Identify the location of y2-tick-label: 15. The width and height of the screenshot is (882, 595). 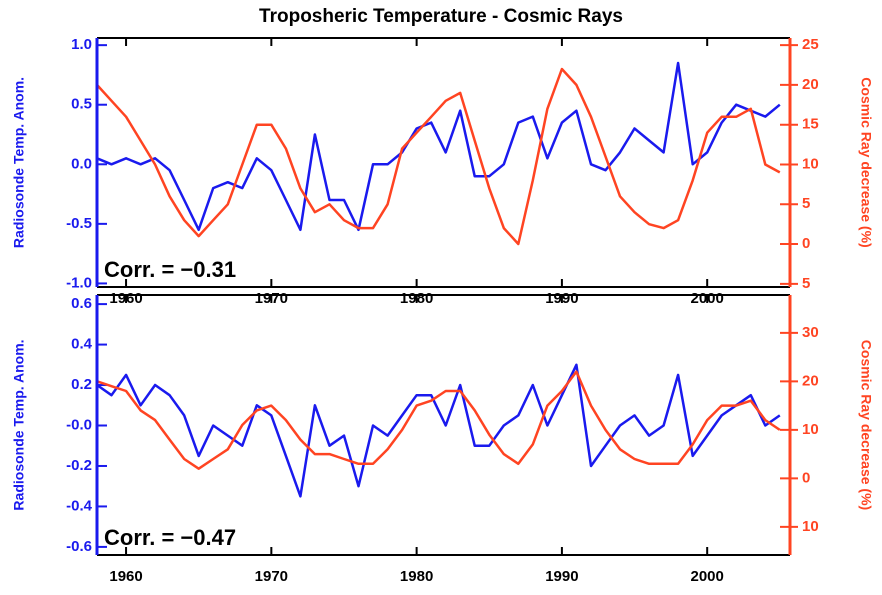
(810, 124).